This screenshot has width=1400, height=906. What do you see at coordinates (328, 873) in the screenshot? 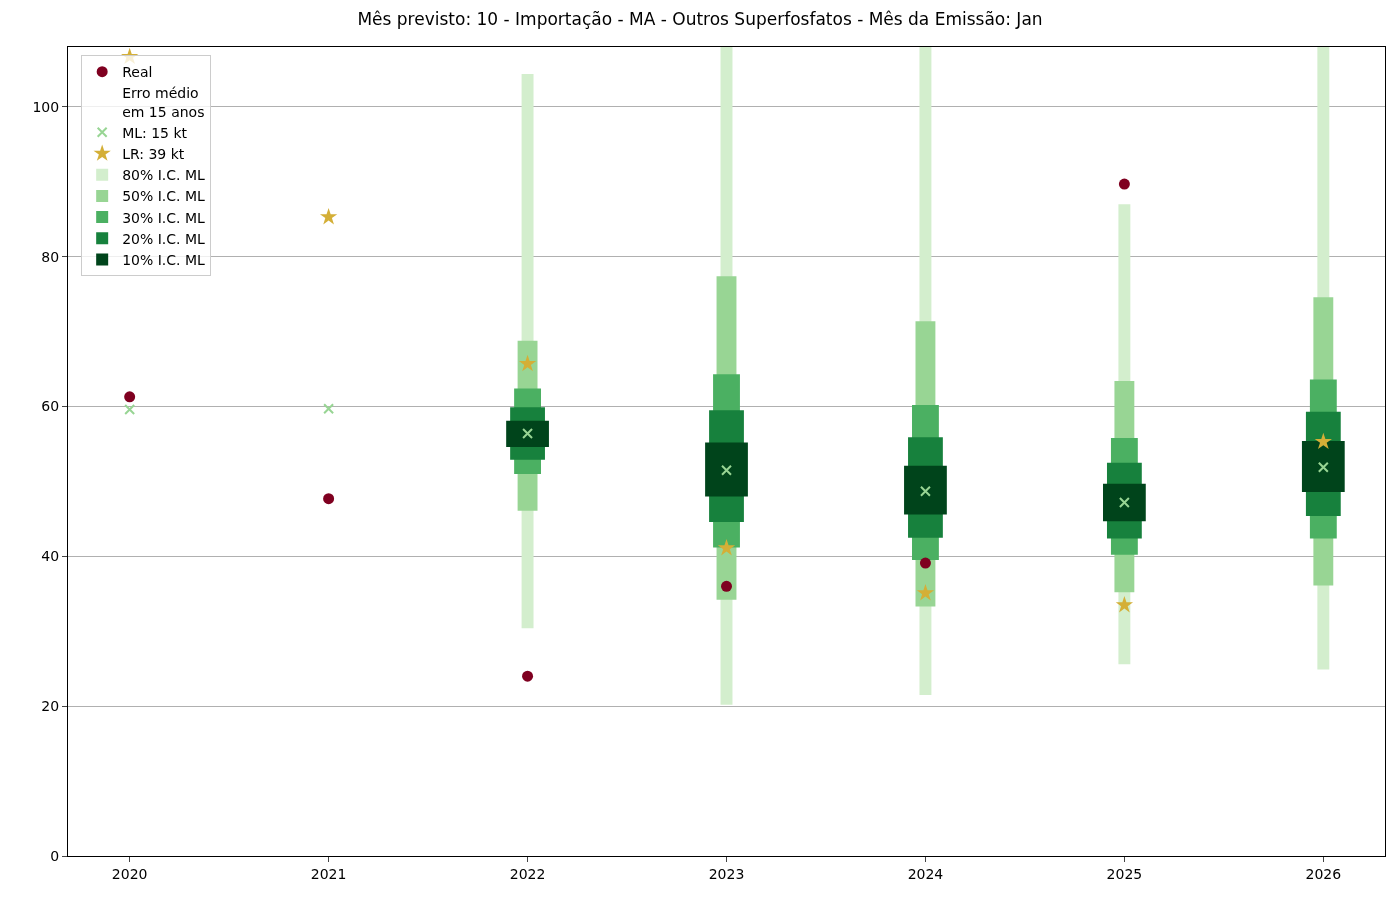
I see `x-tick-label: 2021` at bounding box center [328, 873].